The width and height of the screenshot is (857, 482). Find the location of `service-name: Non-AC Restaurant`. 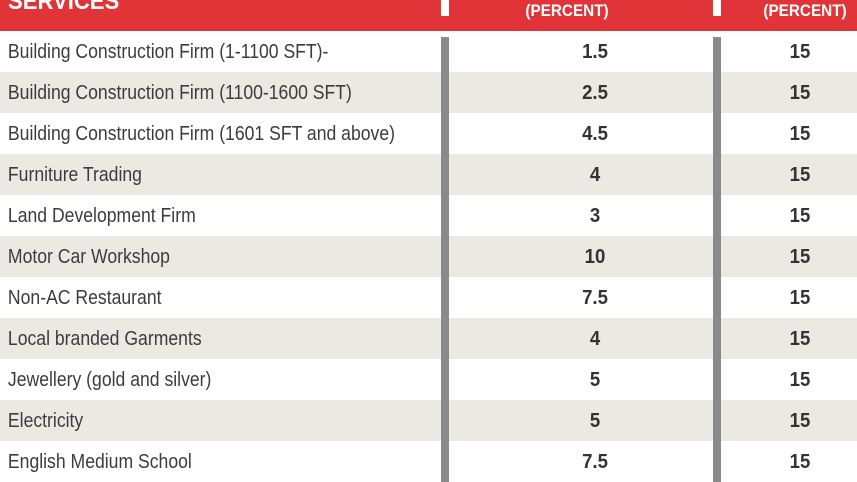

service-name: Non-AC Restaurant is located at coordinates (84, 297).